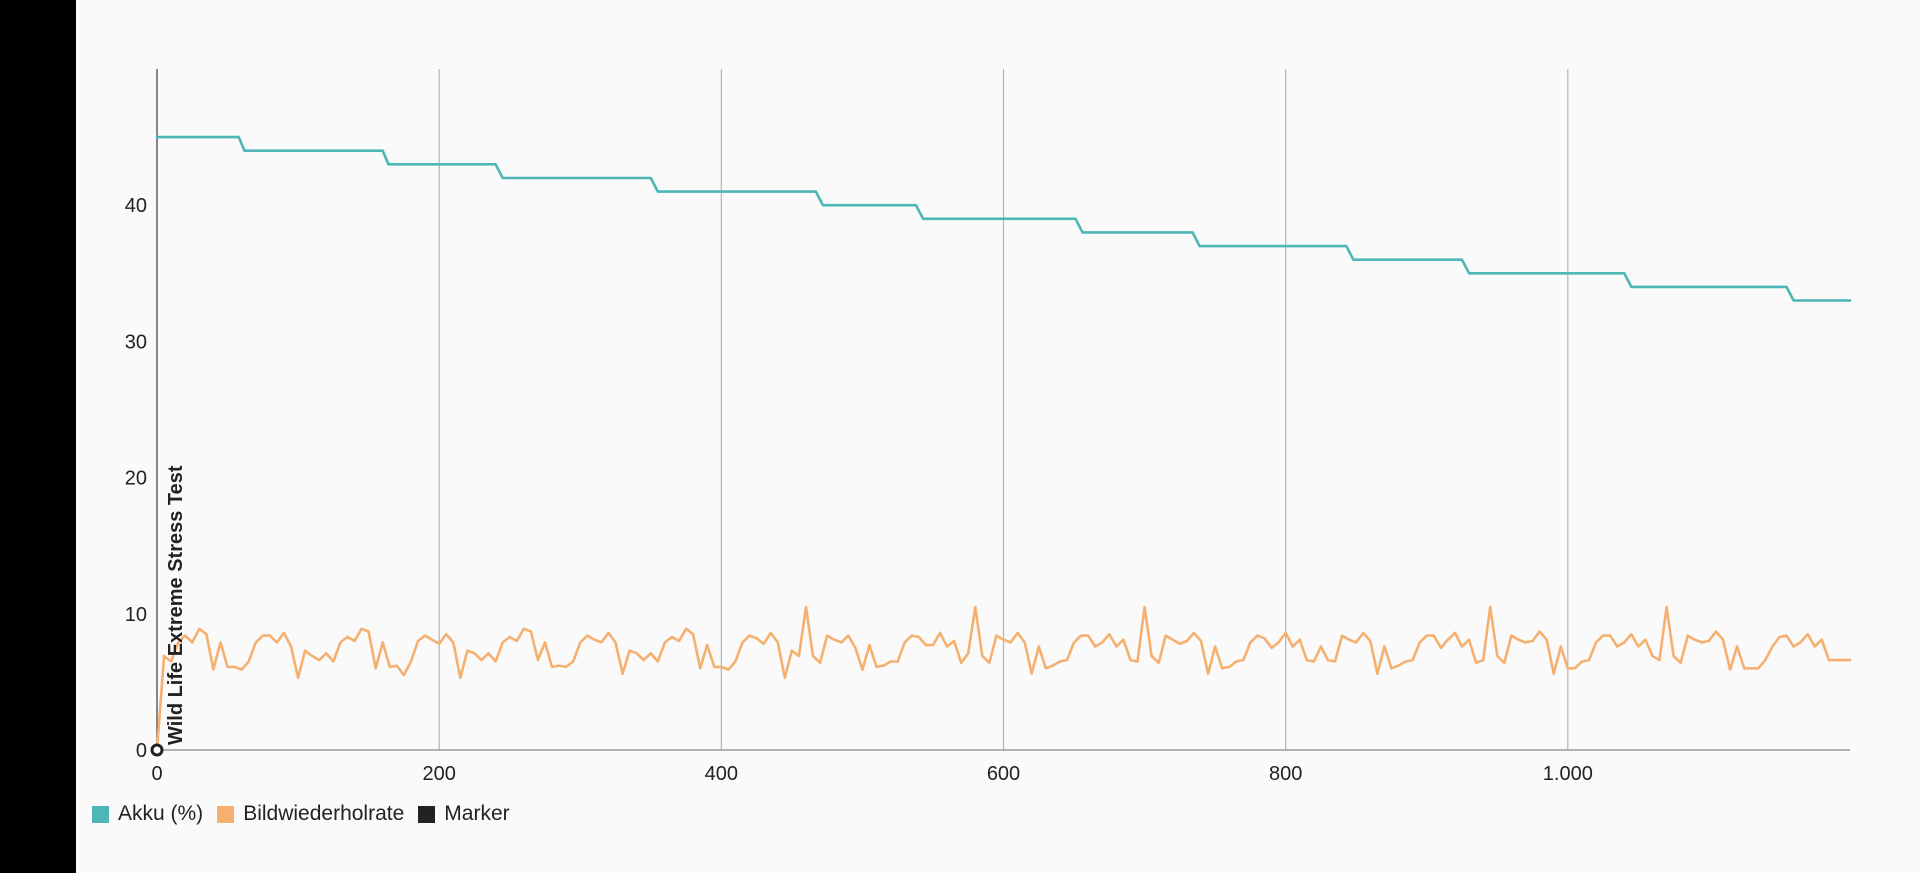 Image resolution: width=1920 pixels, height=873 pixels. Describe the element at coordinates (100, 814) in the screenshot. I see `legend-swatch-akku` at that location.